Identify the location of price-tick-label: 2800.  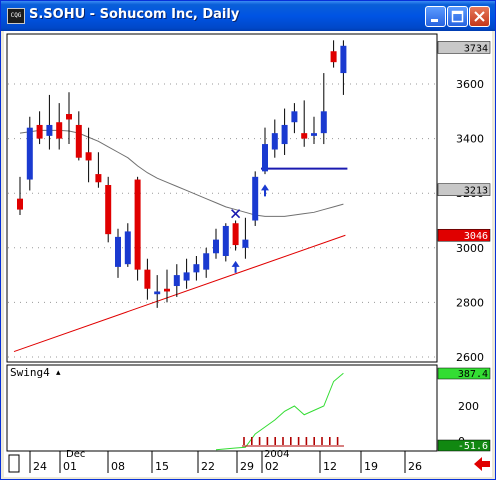
(470, 302).